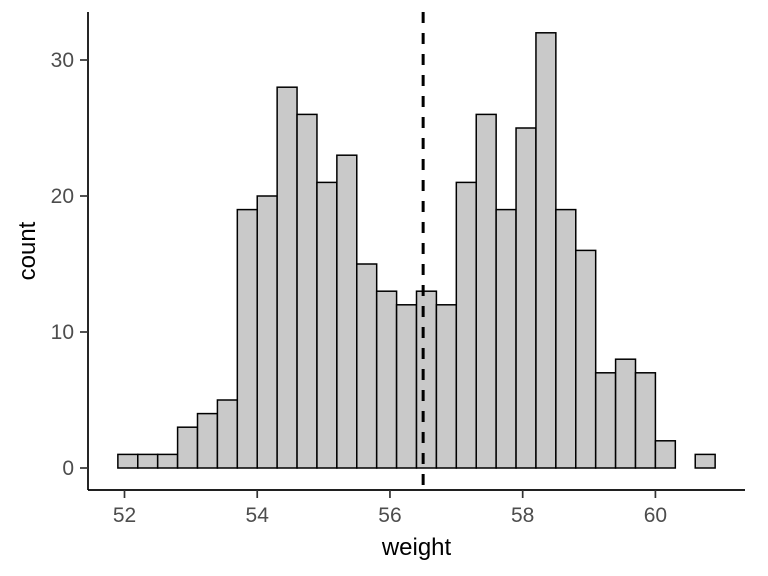  Describe the element at coordinates (389, 515) in the screenshot. I see `x-tick-label: 56` at that location.